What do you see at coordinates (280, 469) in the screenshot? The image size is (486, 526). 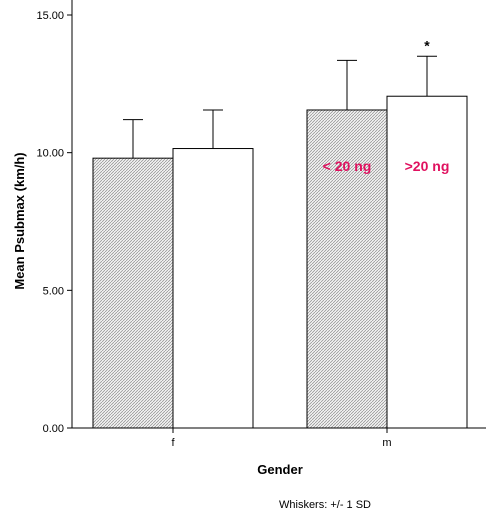 I see `x-axis-title: Gender` at bounding box center [280, 469].